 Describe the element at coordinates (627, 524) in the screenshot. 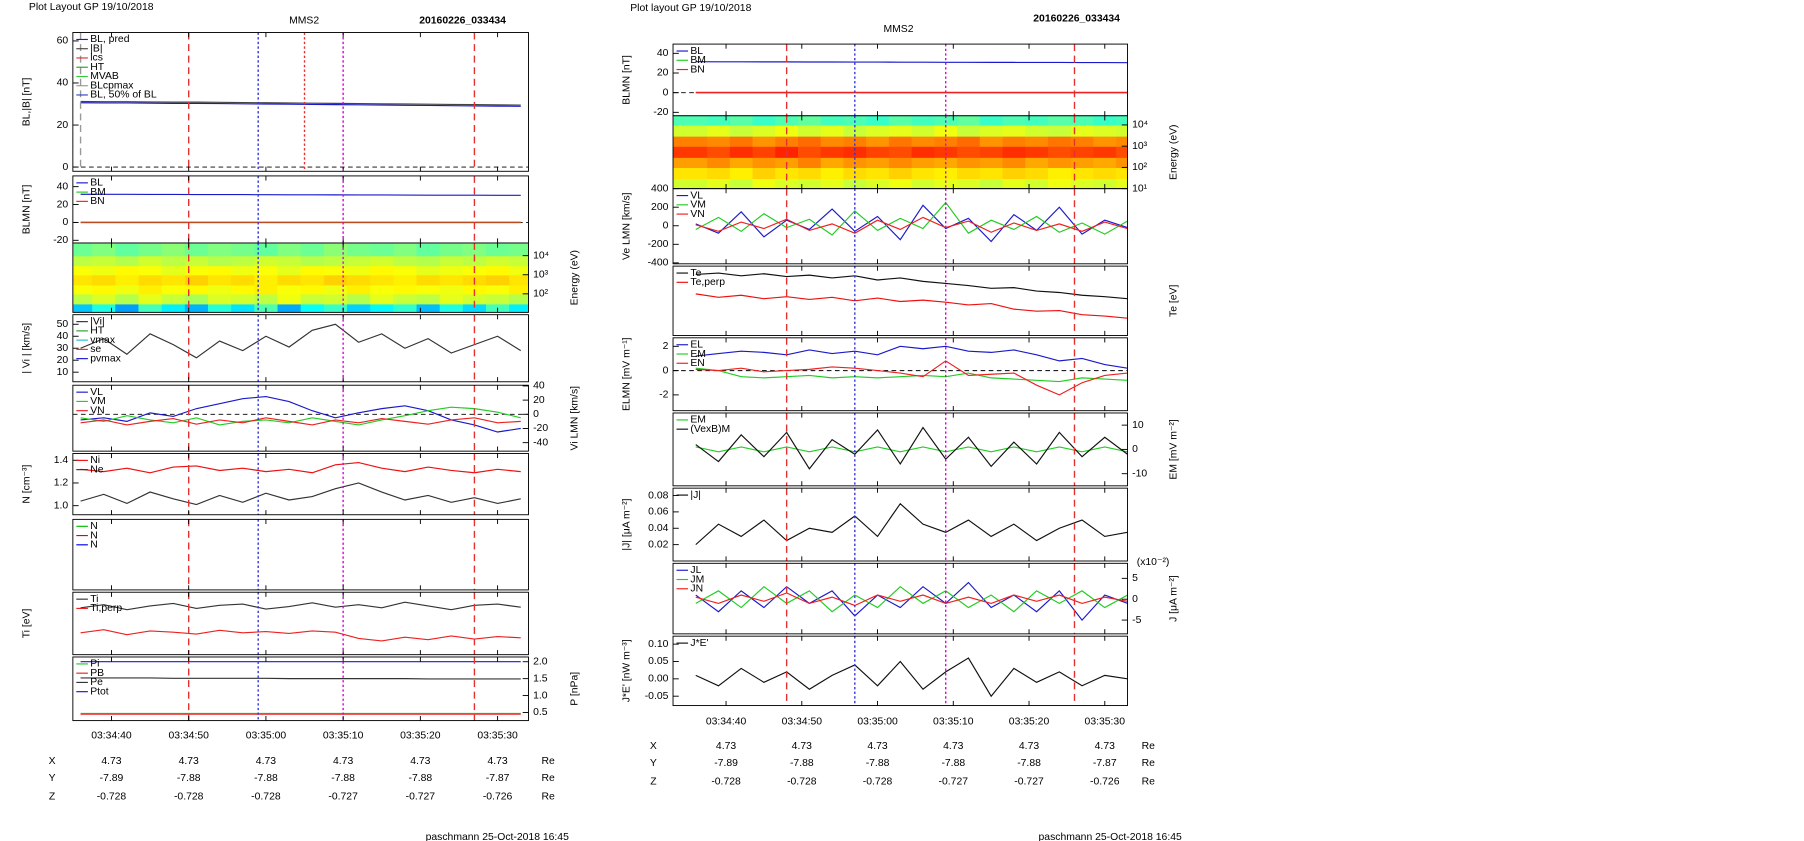

I see `y-axis-label: |J| [μA m⁻²]` at that location.